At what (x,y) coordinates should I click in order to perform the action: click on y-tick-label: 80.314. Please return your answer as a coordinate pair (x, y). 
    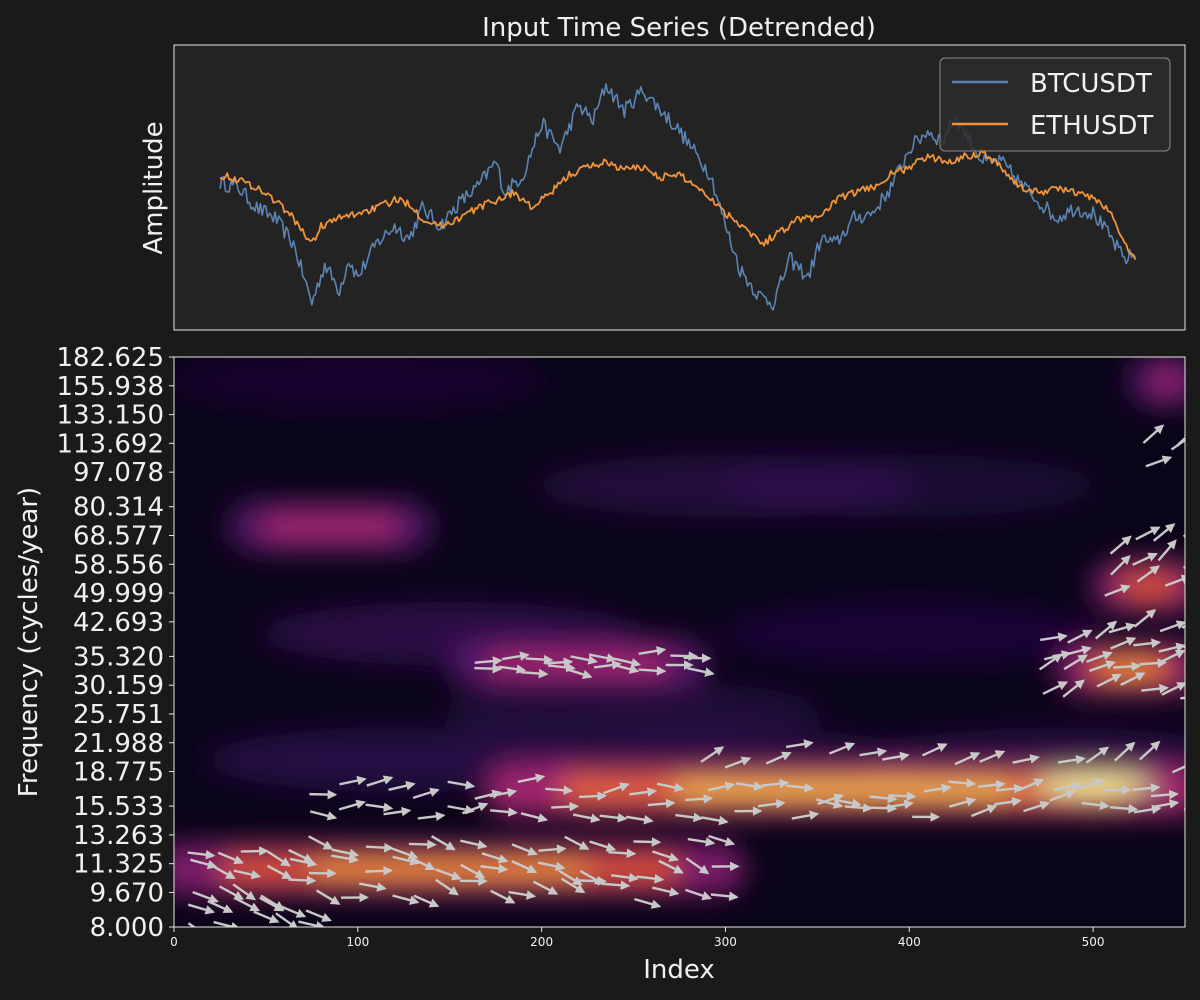
    Looking at the image, I should click on (118, 508).